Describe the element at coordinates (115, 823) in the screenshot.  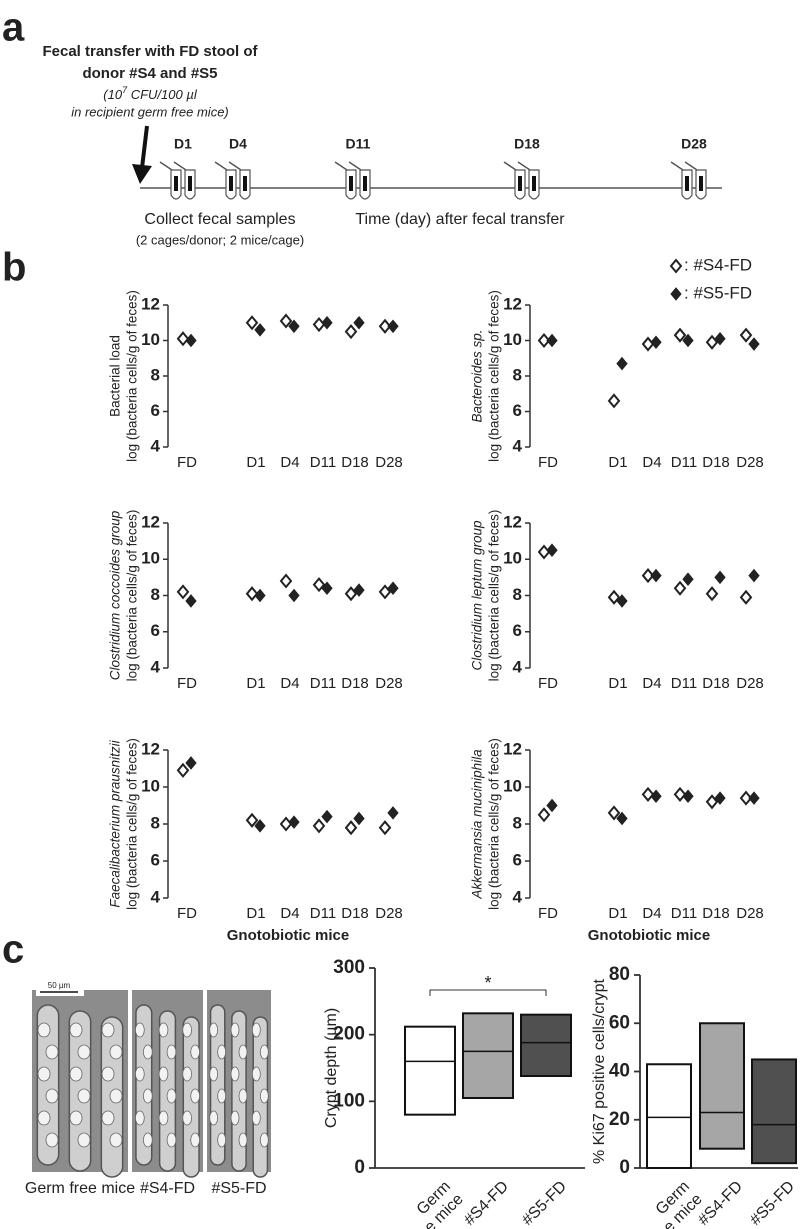
I see `y-axis-label: Faecalibacterium prausnitzii` at that location.